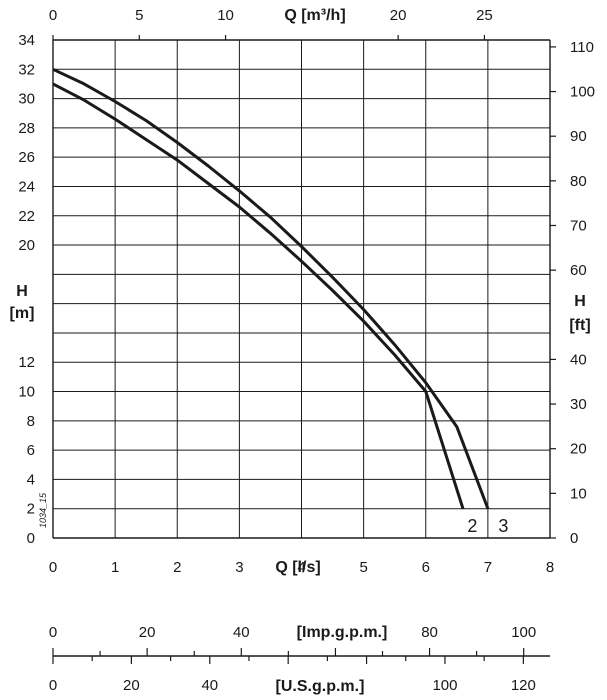 Image resolution: width=607 pixels, height=700 pixels. I want to click on imp-gpm-tick-label: 100, so click(523, 632).